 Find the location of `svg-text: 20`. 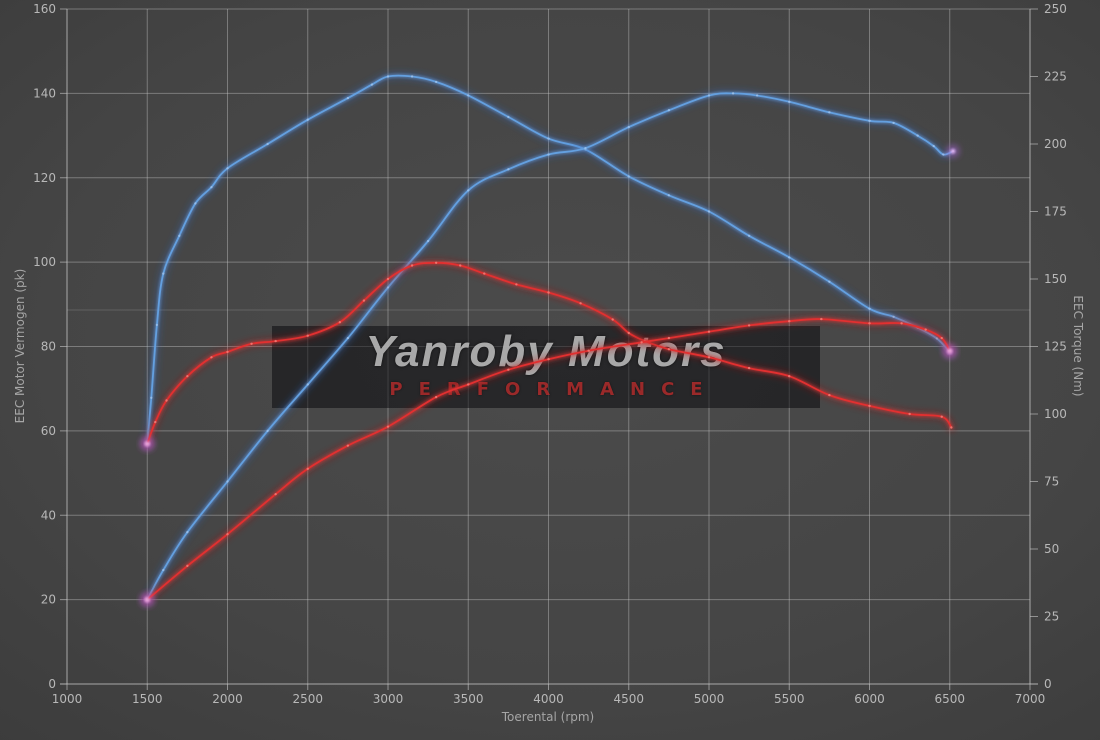

svg-text: 20 is located at coordinates (48, 600).